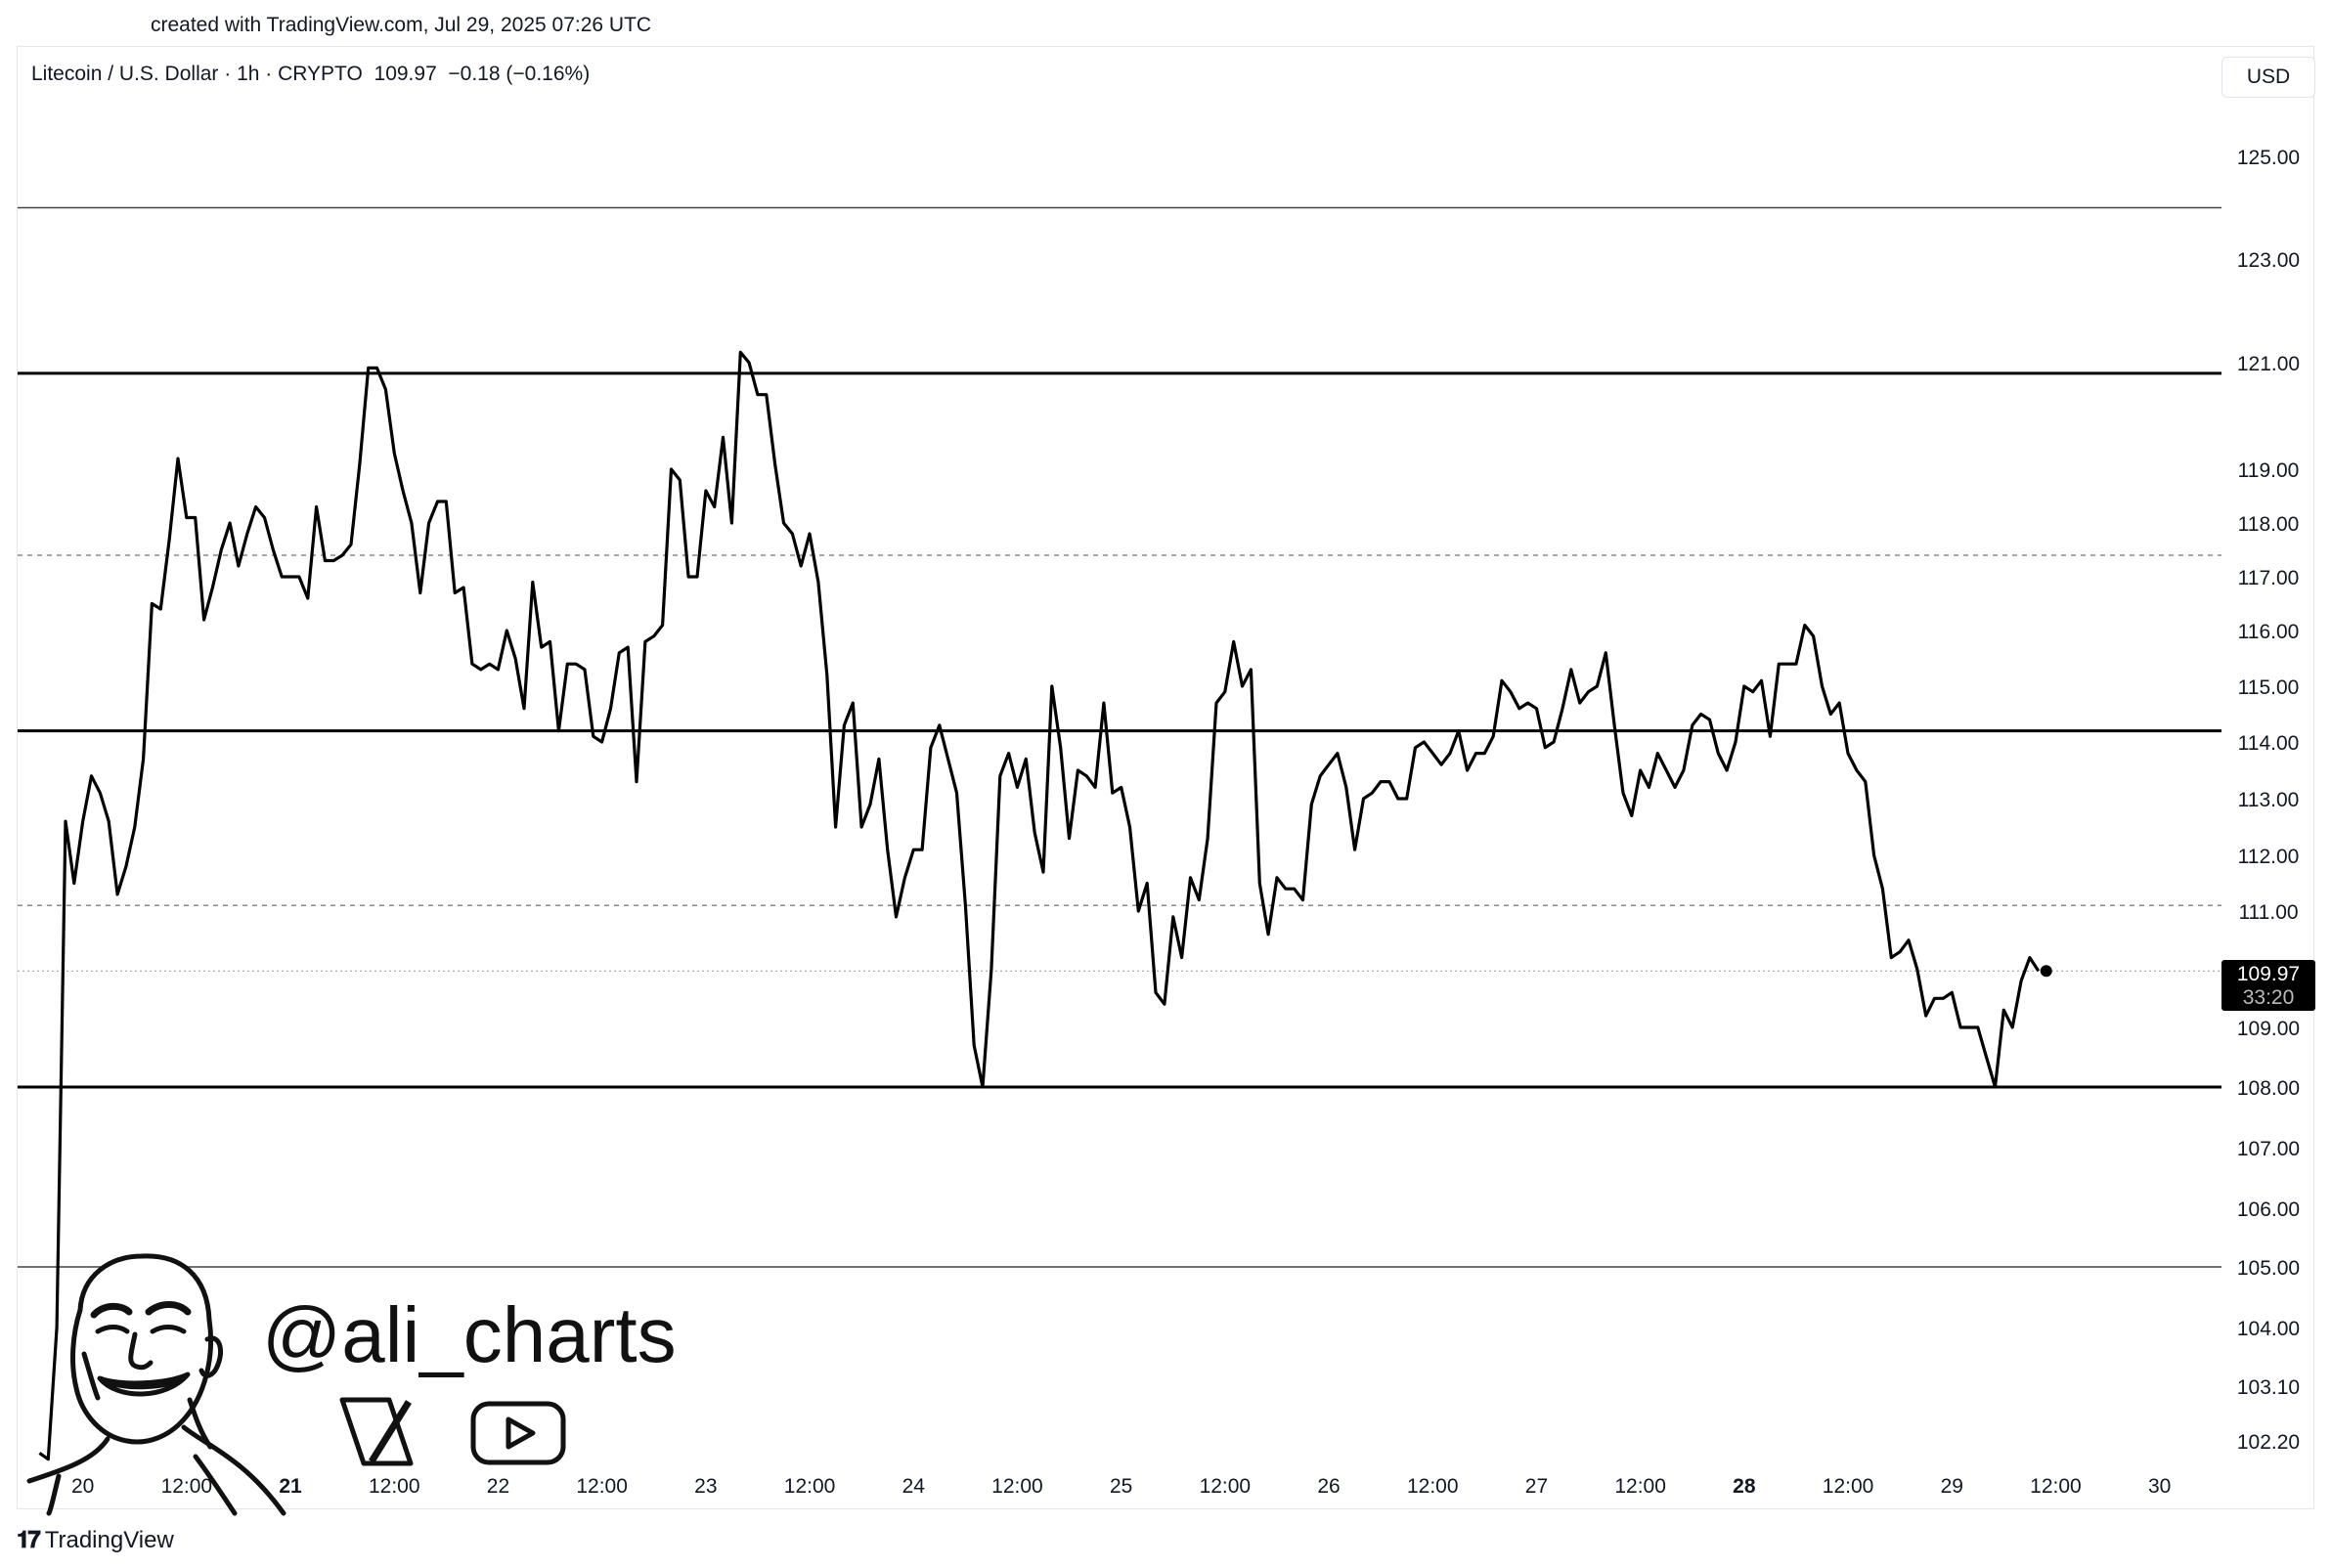 The image size is (2331, 1568). I want to click on y-tick-label: 114.00, so click(2269, 743).